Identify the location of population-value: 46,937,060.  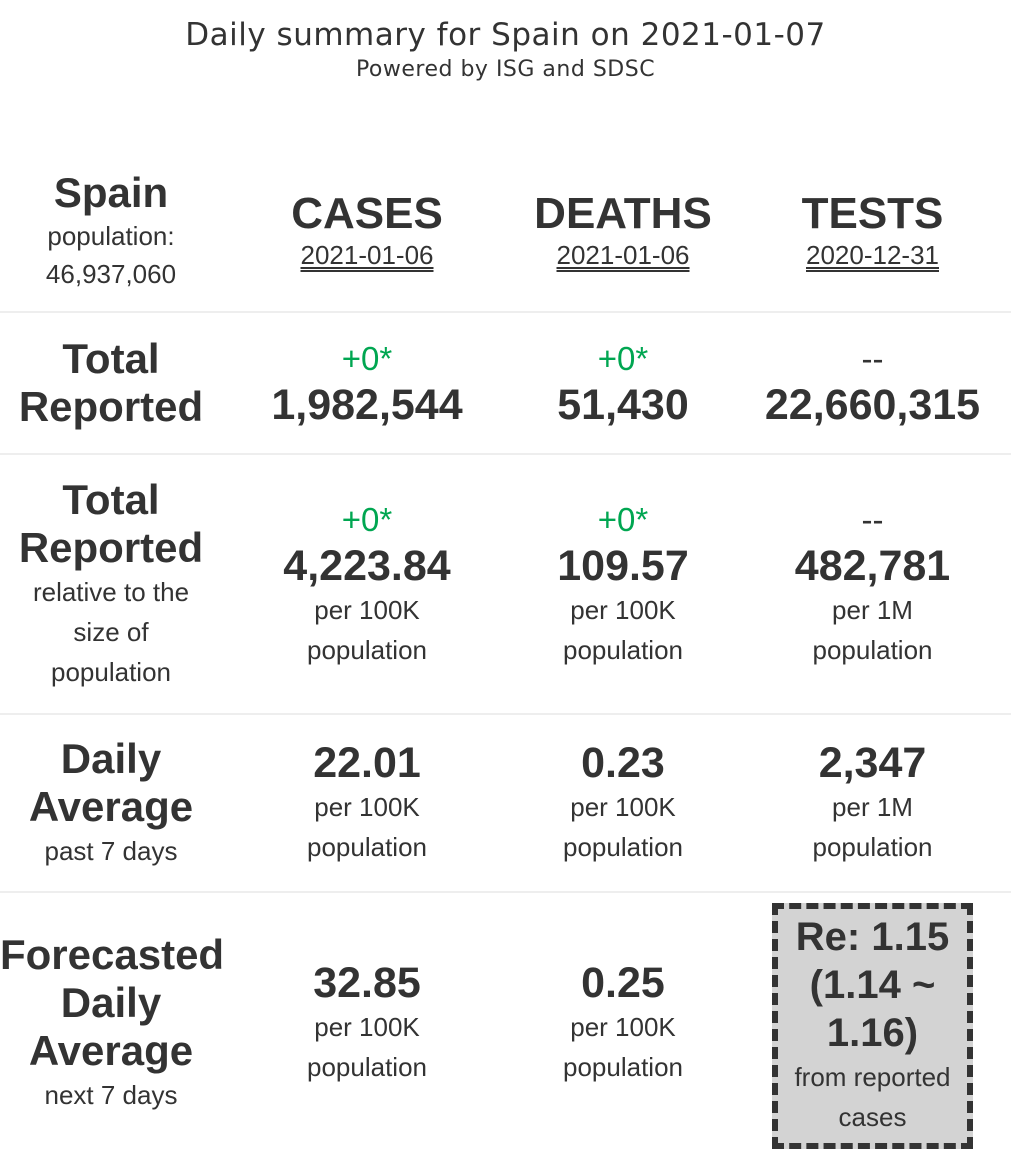
(111, 273).